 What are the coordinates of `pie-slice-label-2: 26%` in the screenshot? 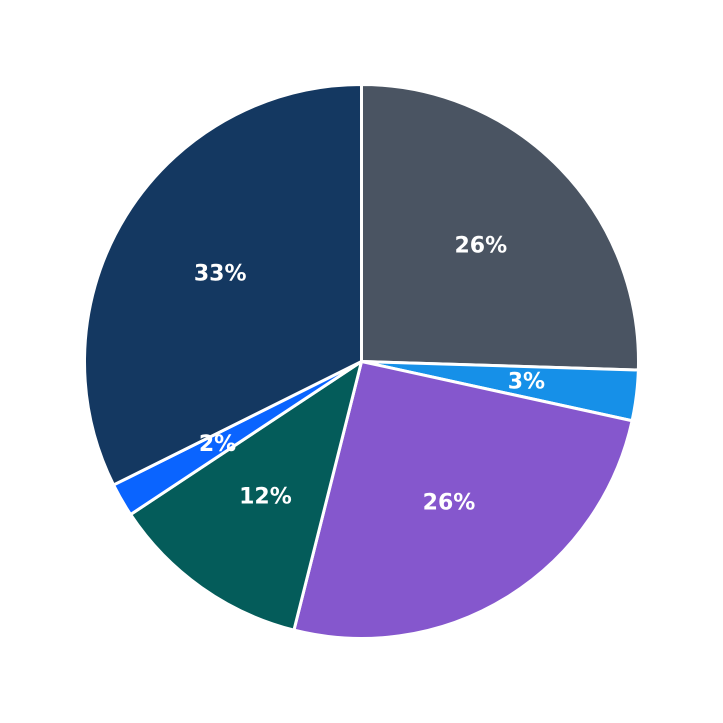 It's located at (449, 502).